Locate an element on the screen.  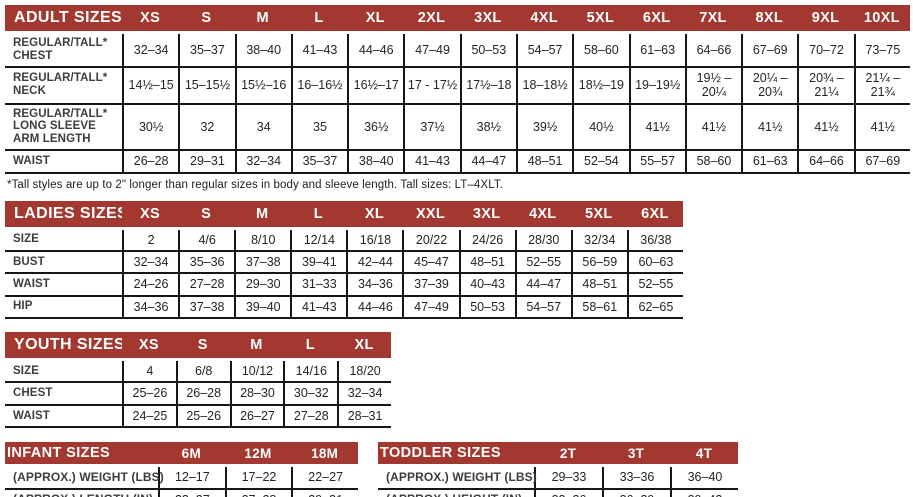
size-value: 22–27 is located at coordinates (324, 478).